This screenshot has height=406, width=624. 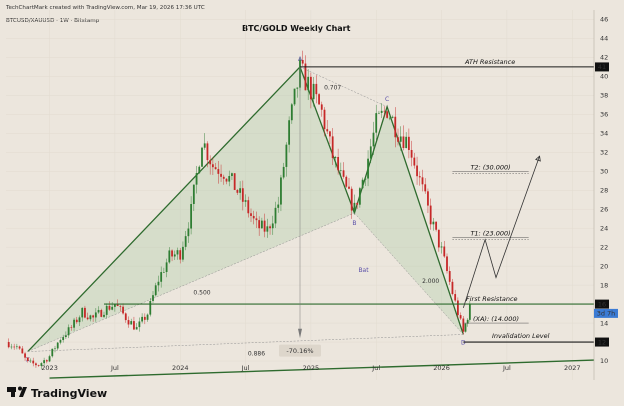 I want to click on invalidation-label: Invalidation Level, so click(x=521, y=336).